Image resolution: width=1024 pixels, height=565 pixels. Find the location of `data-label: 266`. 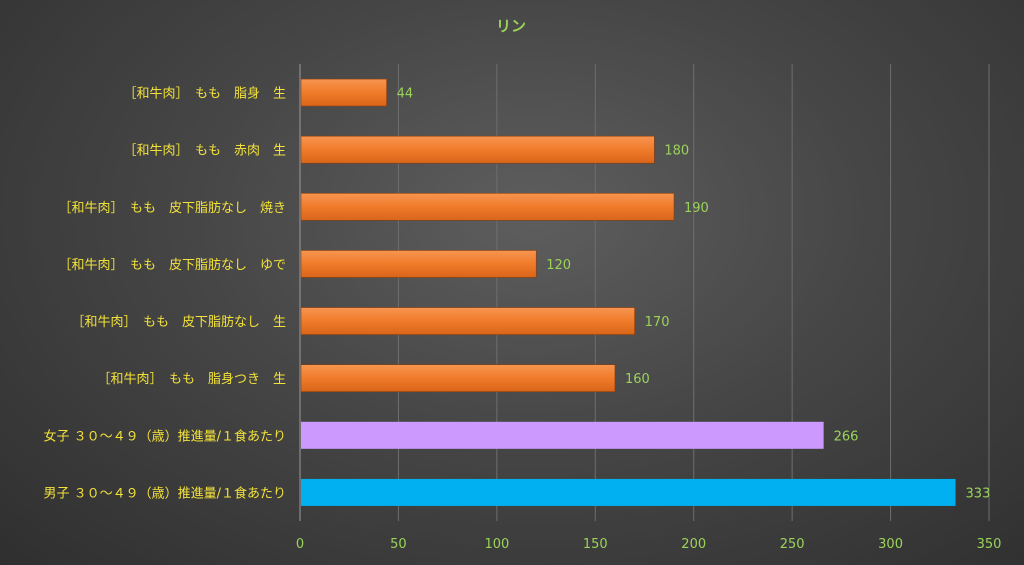

data-label: 266 is located at coordinates (846, 436).